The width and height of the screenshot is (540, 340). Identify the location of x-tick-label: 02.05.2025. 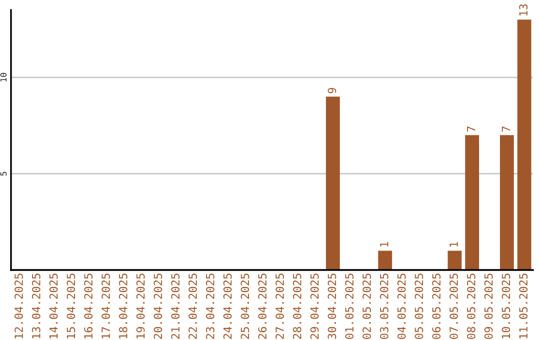
(366, 306).